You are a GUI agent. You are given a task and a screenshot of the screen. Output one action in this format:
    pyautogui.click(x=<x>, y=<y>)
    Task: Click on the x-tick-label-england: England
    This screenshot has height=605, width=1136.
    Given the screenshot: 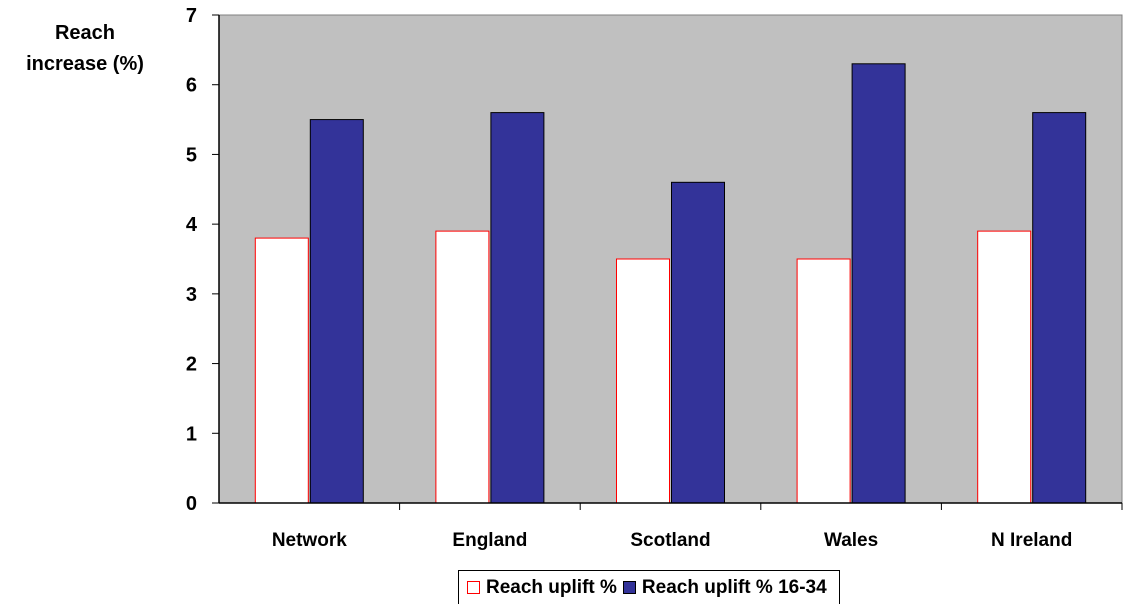 What is the action you would take?
    pyautogui.click(x=489, y=540)
    